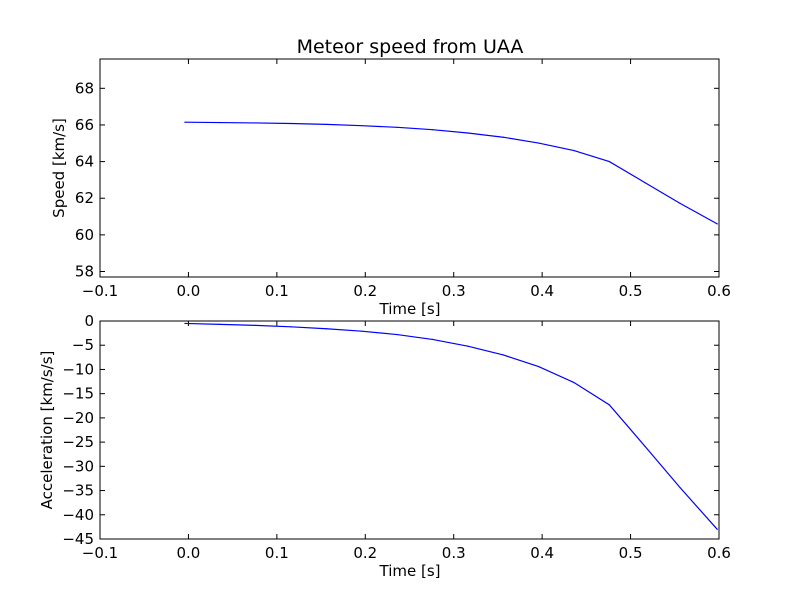  Describe the element at coordinates (59, 168) in the screenshot. I see `speed-y-axis-label: Speed [km/s]` at that location.